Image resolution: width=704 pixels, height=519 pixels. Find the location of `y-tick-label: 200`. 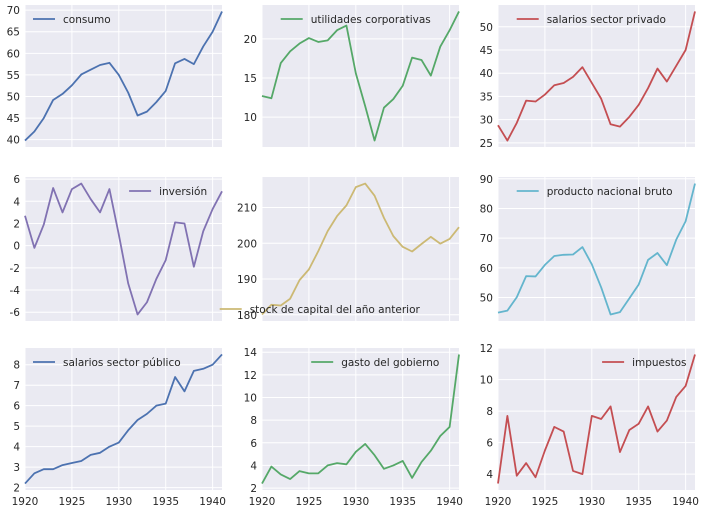

y-tick-label: 200 is located at coordinates (247, 244).